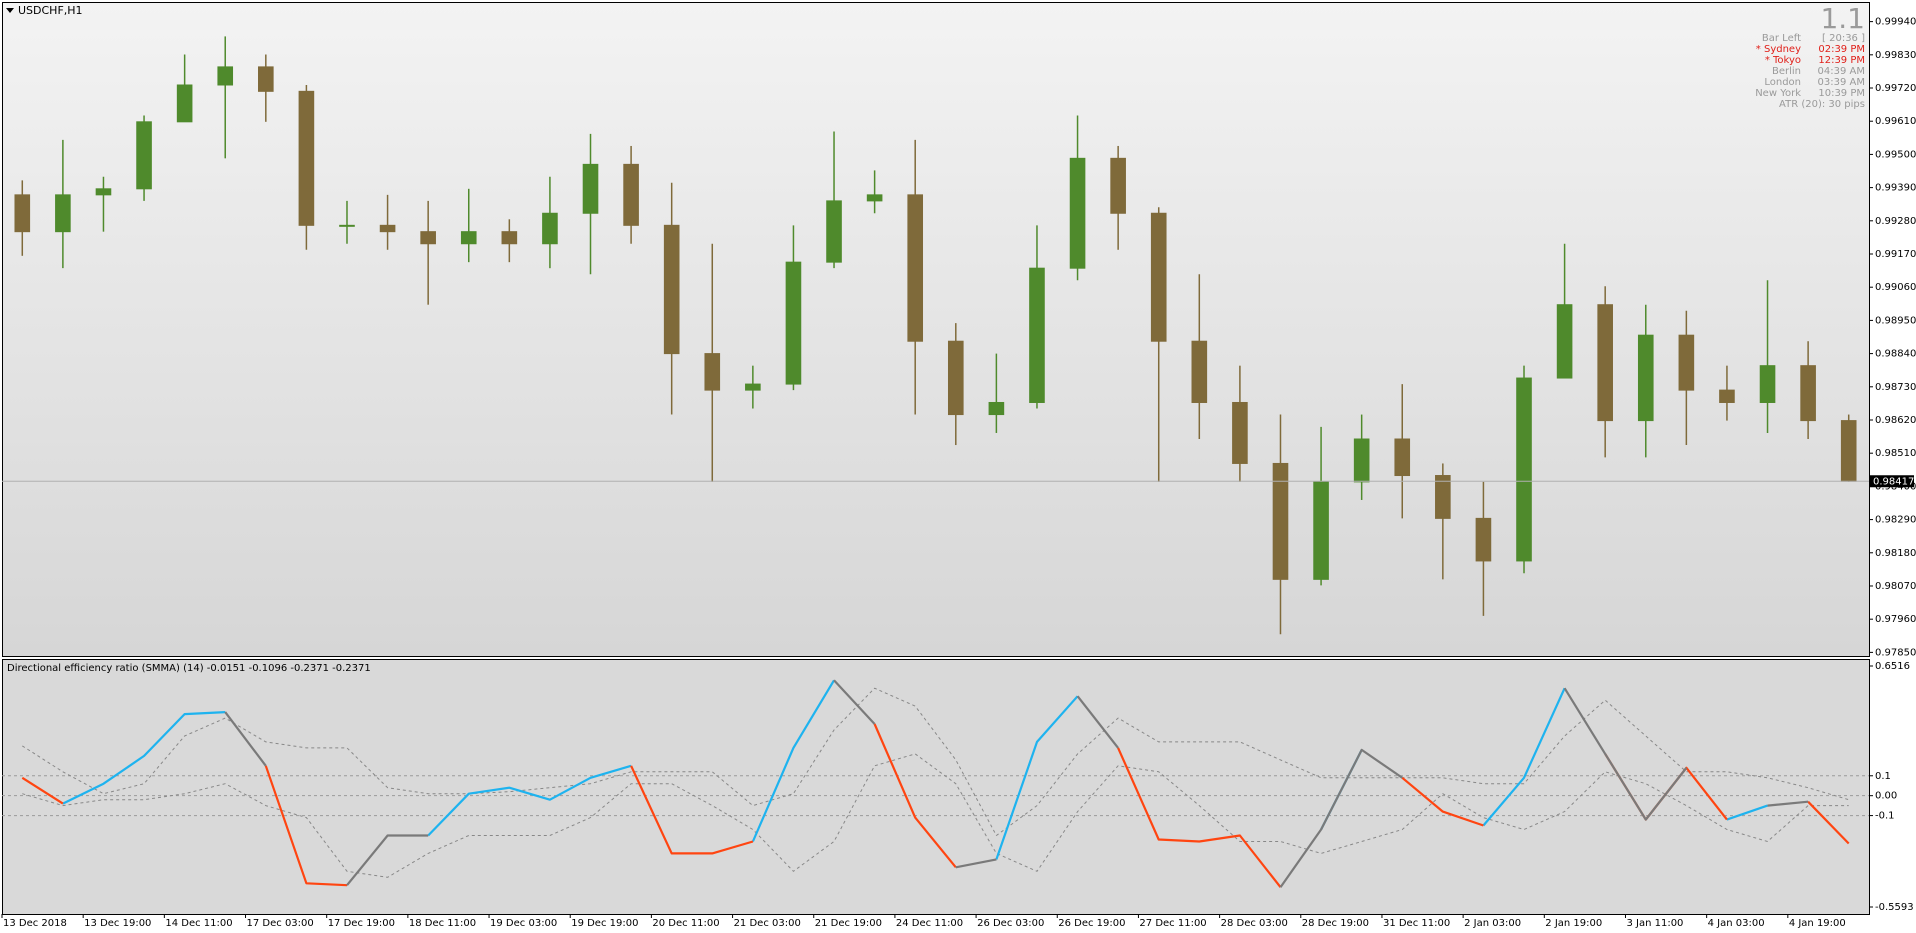 This screenshot has width=1916, height=933. What do you see at coordinates (1778, 49) in the screenshot?
I see `info-label: * Sydney` at bounding box center [1778, 49].